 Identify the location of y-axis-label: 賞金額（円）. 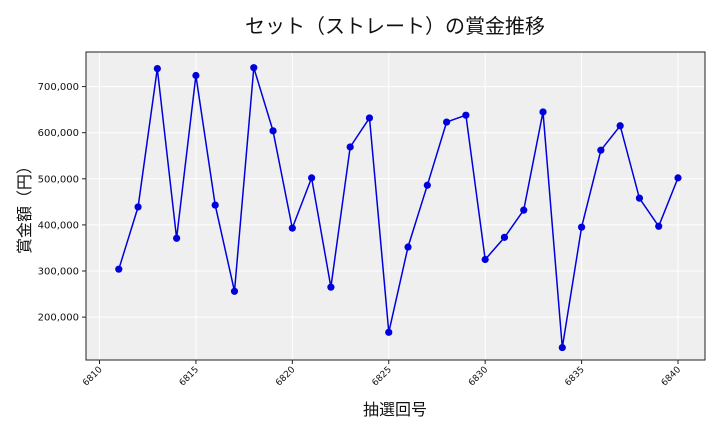
(24, 206).